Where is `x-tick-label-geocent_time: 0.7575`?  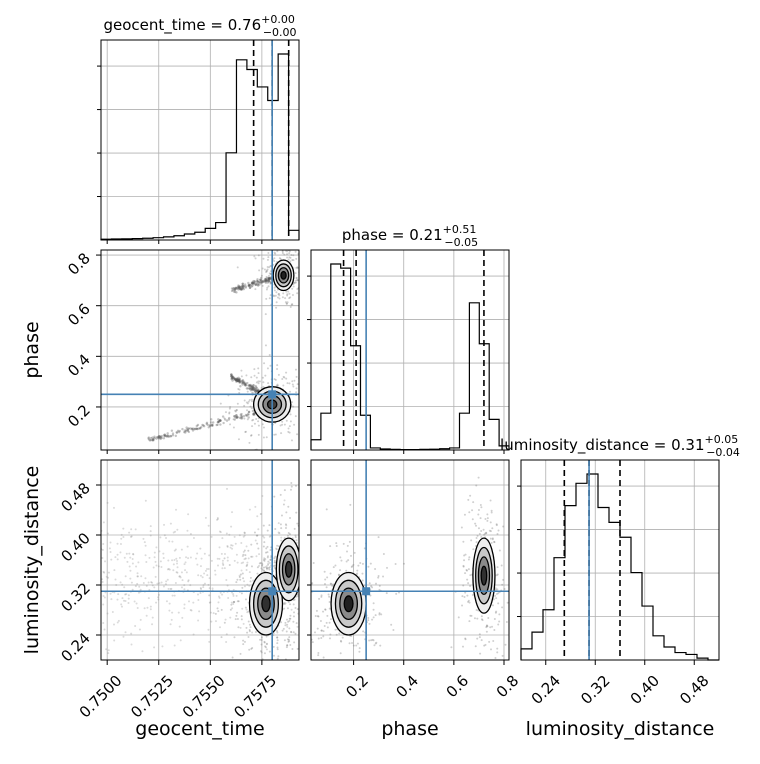 x-tick-label-geocent_time: 0.7575 is located at coordinates (255, 697).